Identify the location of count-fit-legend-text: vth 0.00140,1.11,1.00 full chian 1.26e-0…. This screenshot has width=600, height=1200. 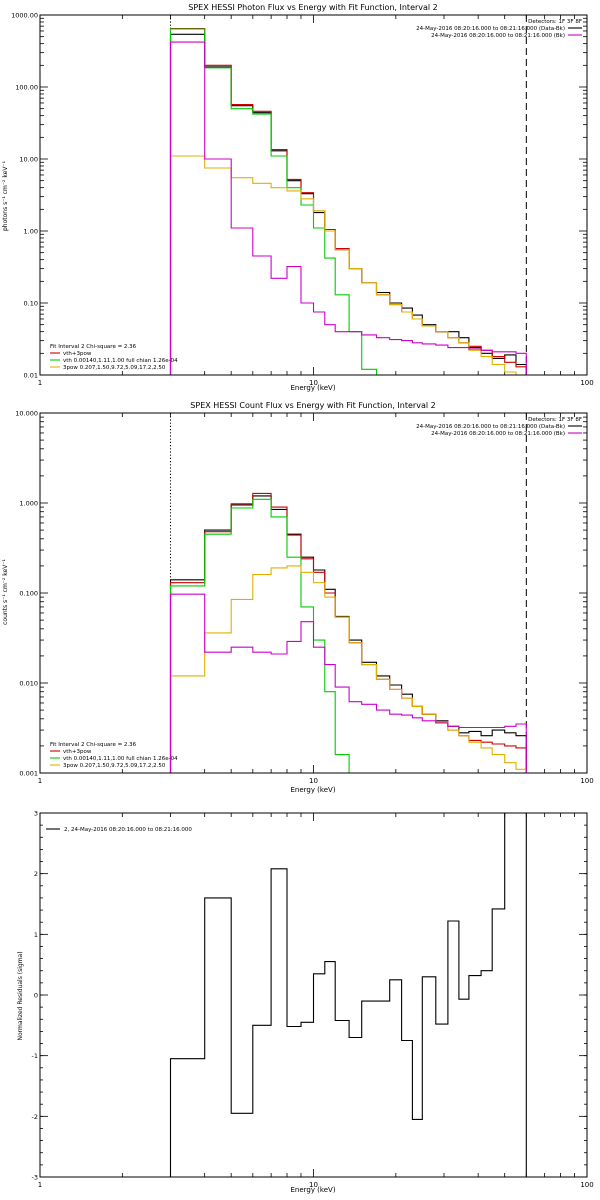
(120, 759).